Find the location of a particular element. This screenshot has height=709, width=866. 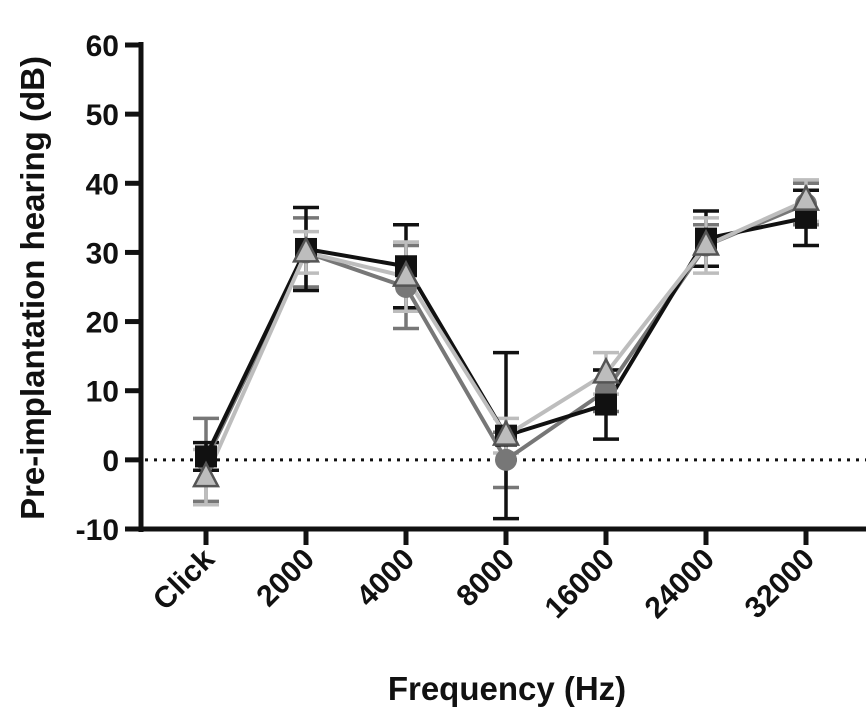

y-tick-label: 50 is located at coordinates (102, 115).